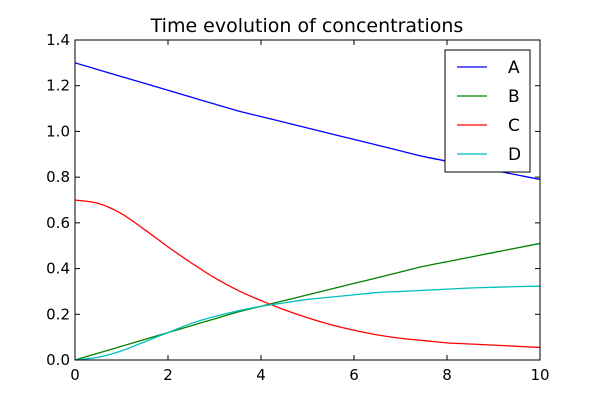 The width and height of the screenshot is (600, 400). I want to click on legend-label-C: C, so click(514, 126).